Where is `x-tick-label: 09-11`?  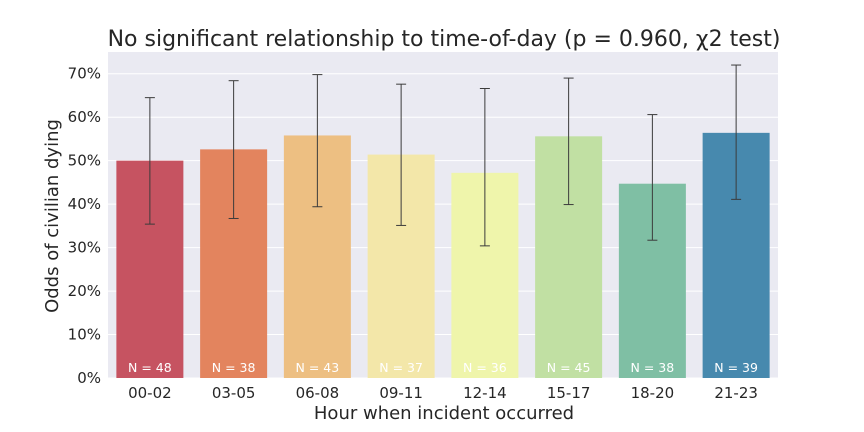
x-tick-label: 09-11 is located at coordinates (401, 393).